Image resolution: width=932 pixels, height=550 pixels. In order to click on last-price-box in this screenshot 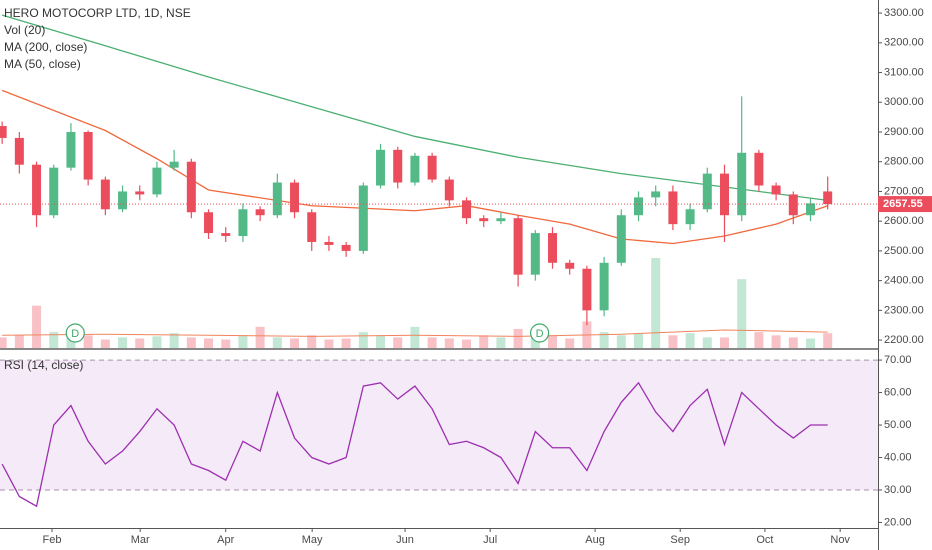, I will do `click(905, 204)`.